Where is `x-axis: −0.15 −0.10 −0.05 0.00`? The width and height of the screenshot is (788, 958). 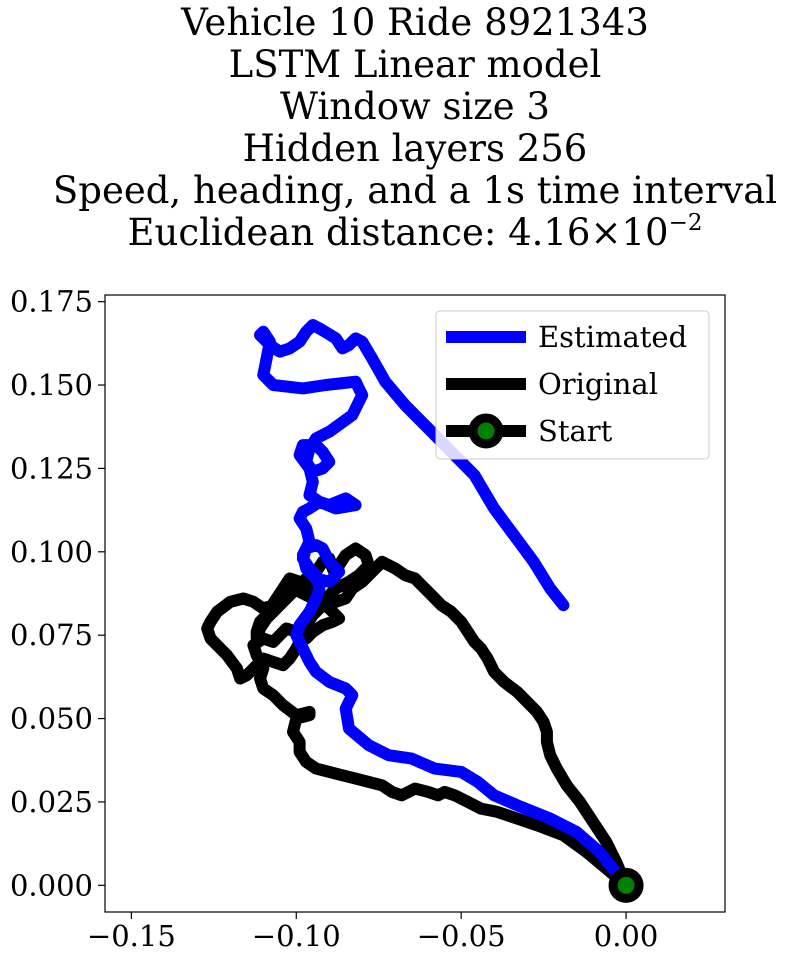
x-axis: −0.15 −0.10 −0.05 0.00 is located at coordinates (372, 932).